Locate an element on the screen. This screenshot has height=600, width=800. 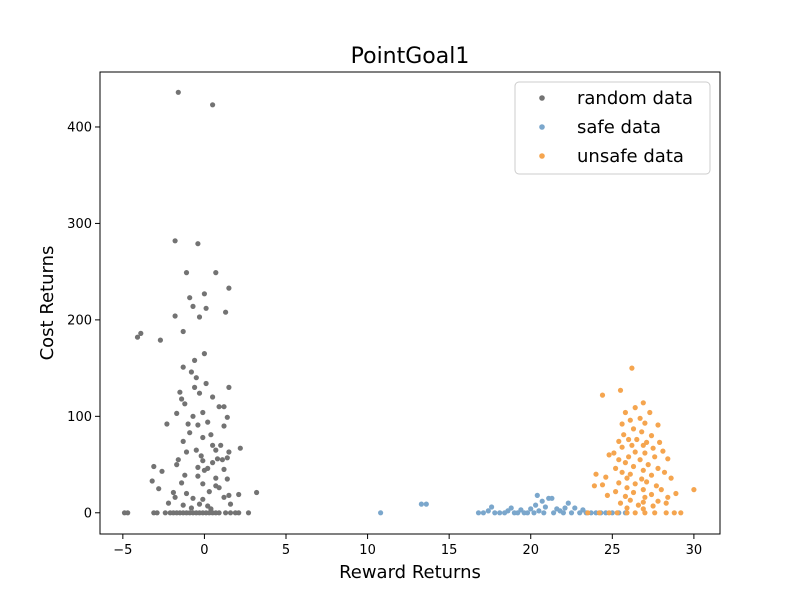
x-axis-label: Reward Returns is located at coordinates (410, 572).